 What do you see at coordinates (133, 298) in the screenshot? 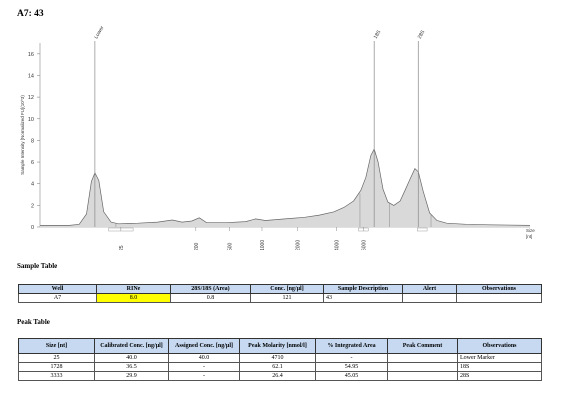
I see `sample-table-cell: 8.0` at bounding box center [133, 298].